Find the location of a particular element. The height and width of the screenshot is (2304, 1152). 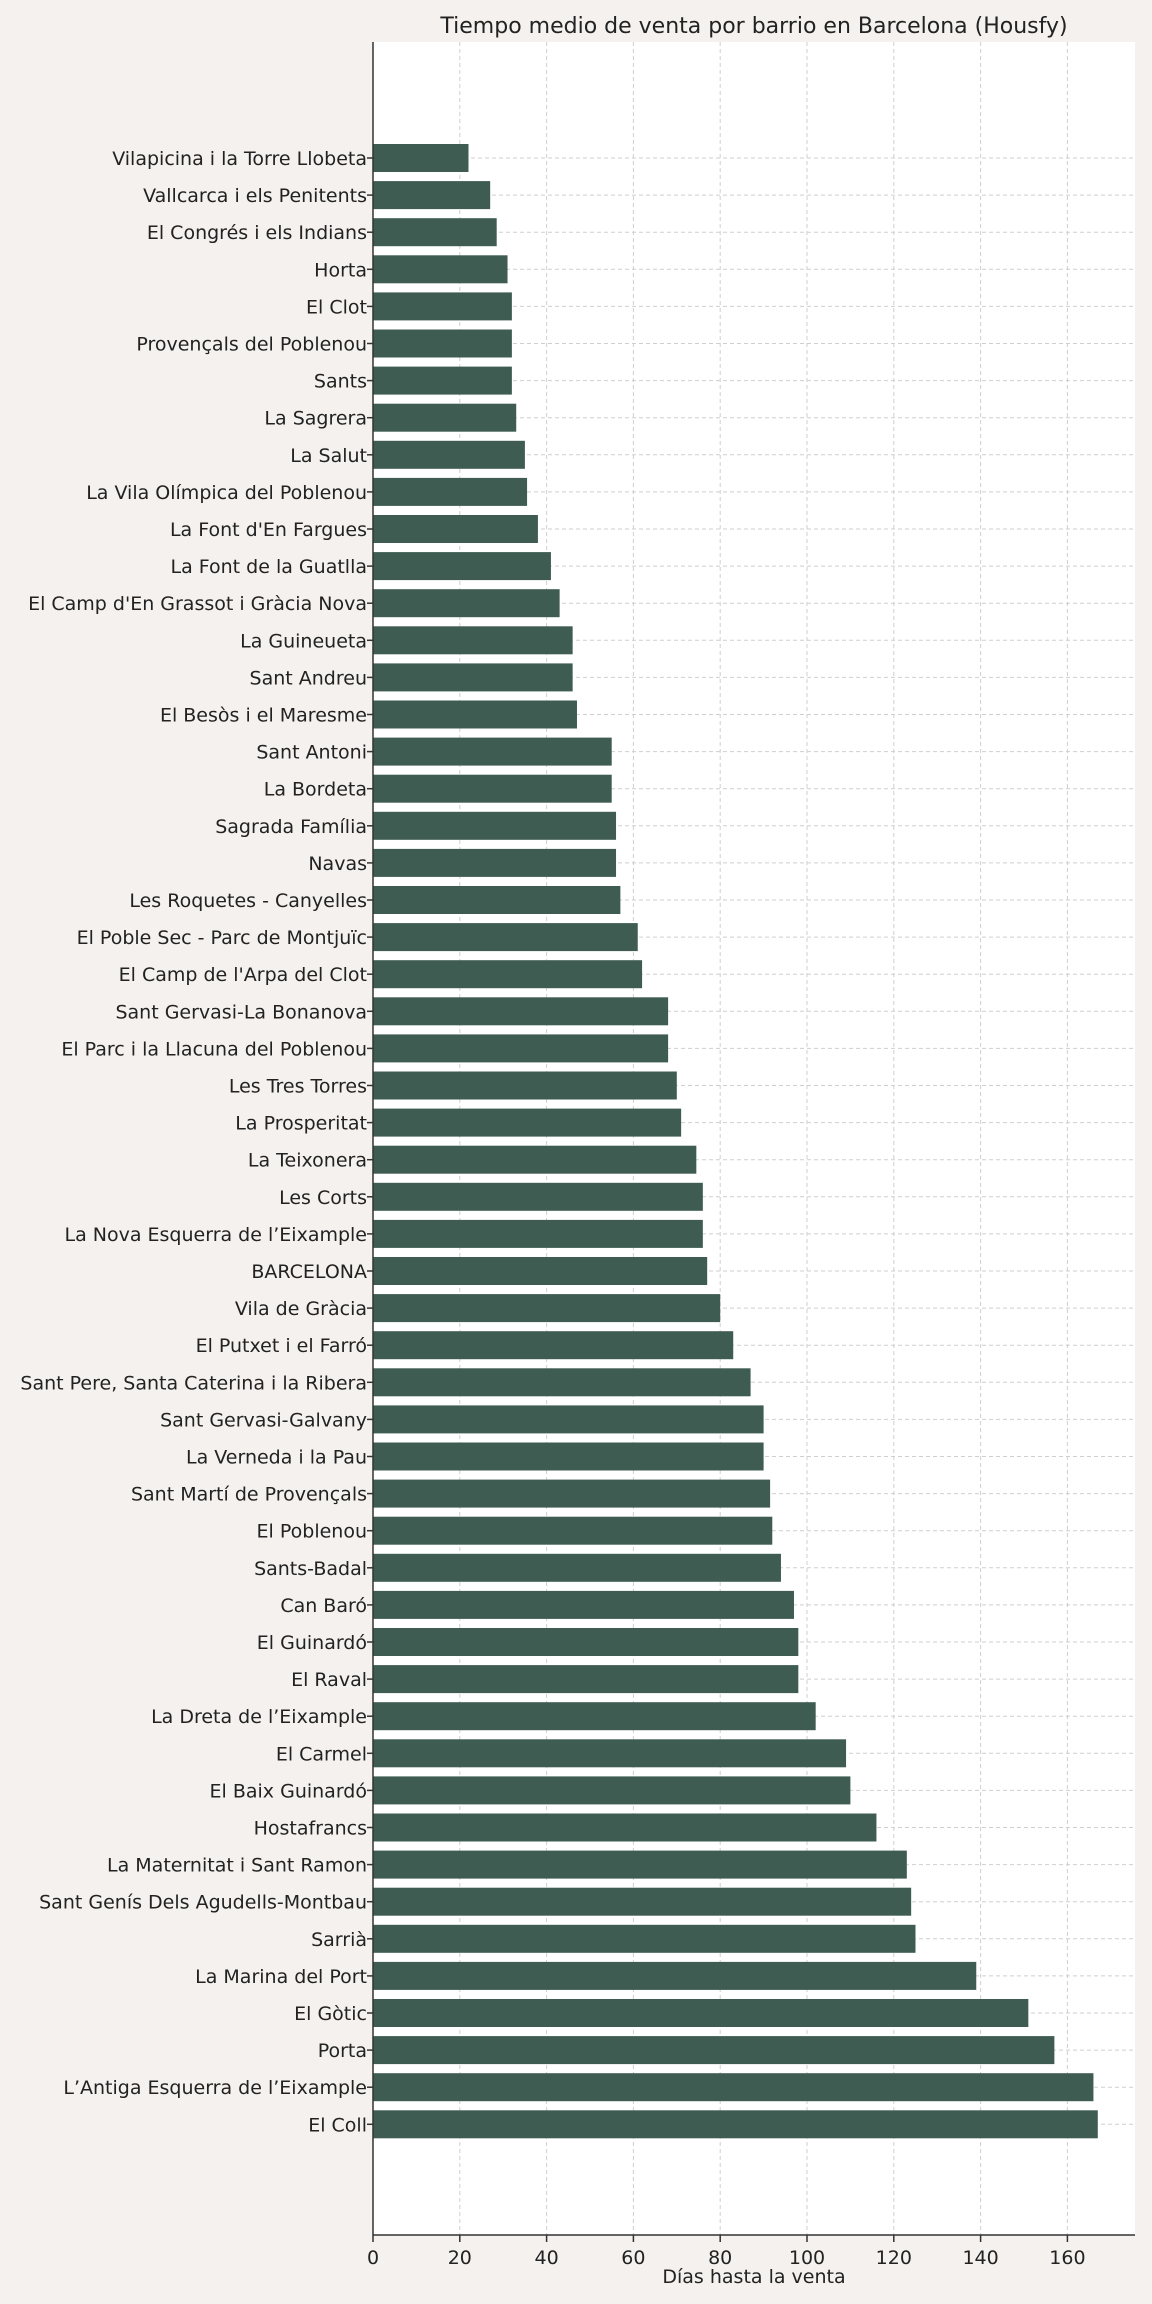

category-label: Sant Martí de Provençals is located at coordinates (249, 1495).